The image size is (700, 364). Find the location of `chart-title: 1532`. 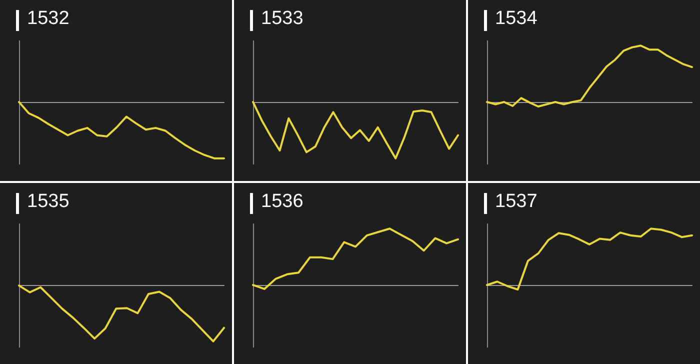

chart-title: 1532 is located at coordinates (48, 19).